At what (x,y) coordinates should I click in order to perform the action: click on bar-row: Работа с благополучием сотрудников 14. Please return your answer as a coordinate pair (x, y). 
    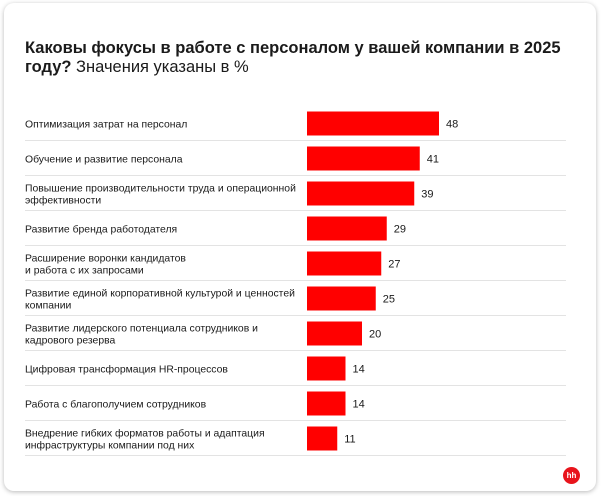
    Looking at the image, I should click on (295, 406).